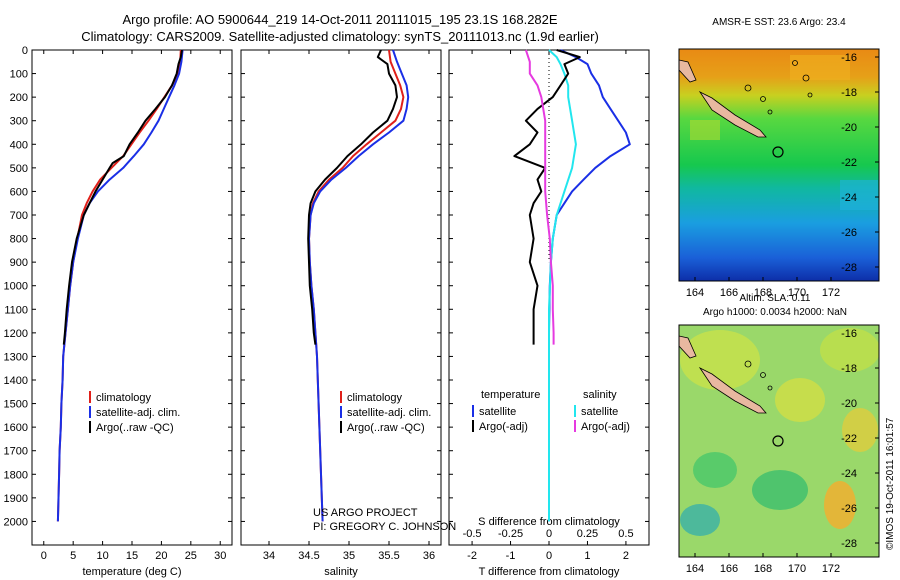  I want to click on sla-map-title-line2: Argo h1000: 0.0034 h2000: NaN, so click(775, 312).